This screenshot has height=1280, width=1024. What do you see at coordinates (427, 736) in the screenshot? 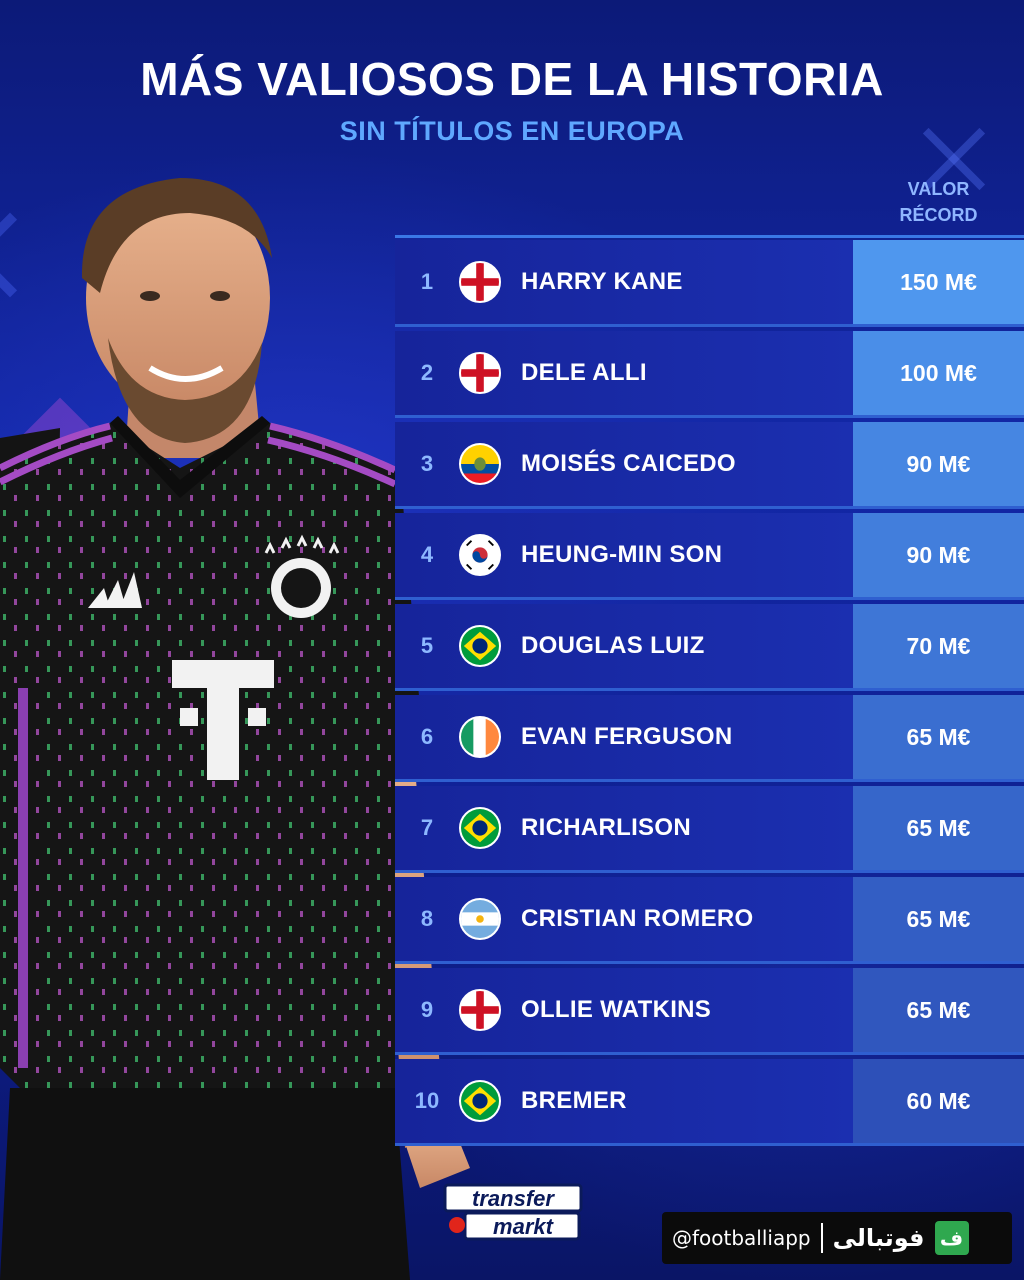
I see `rank-number: 6` at bounding box center [427, 736].